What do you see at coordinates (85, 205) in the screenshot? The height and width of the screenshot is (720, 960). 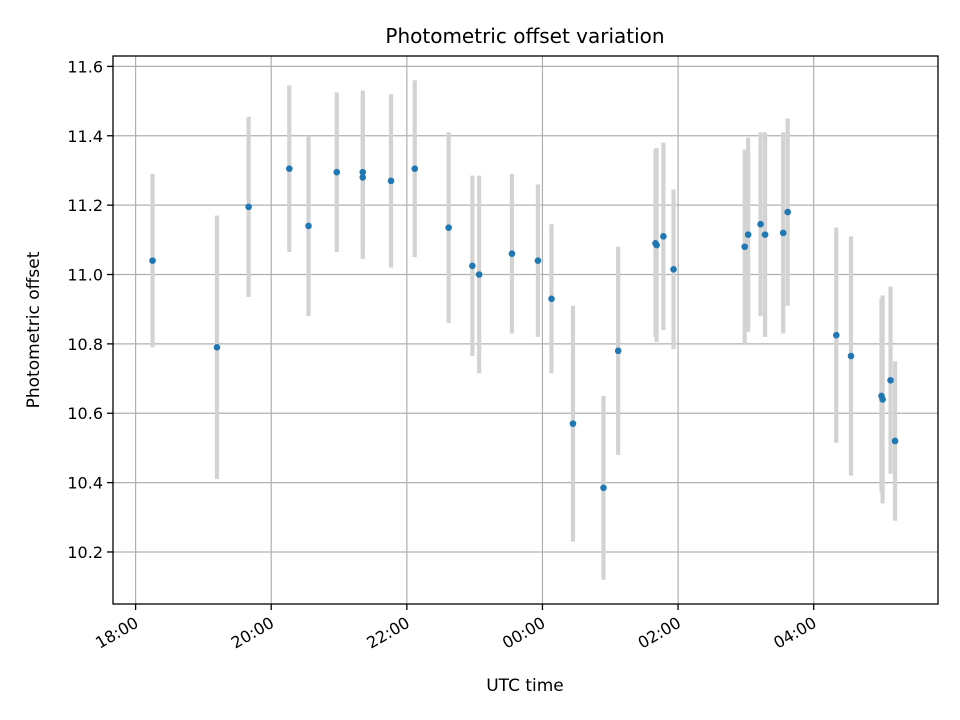 I see `y-tick-label: 11.2` at bounding box center [85, 205].